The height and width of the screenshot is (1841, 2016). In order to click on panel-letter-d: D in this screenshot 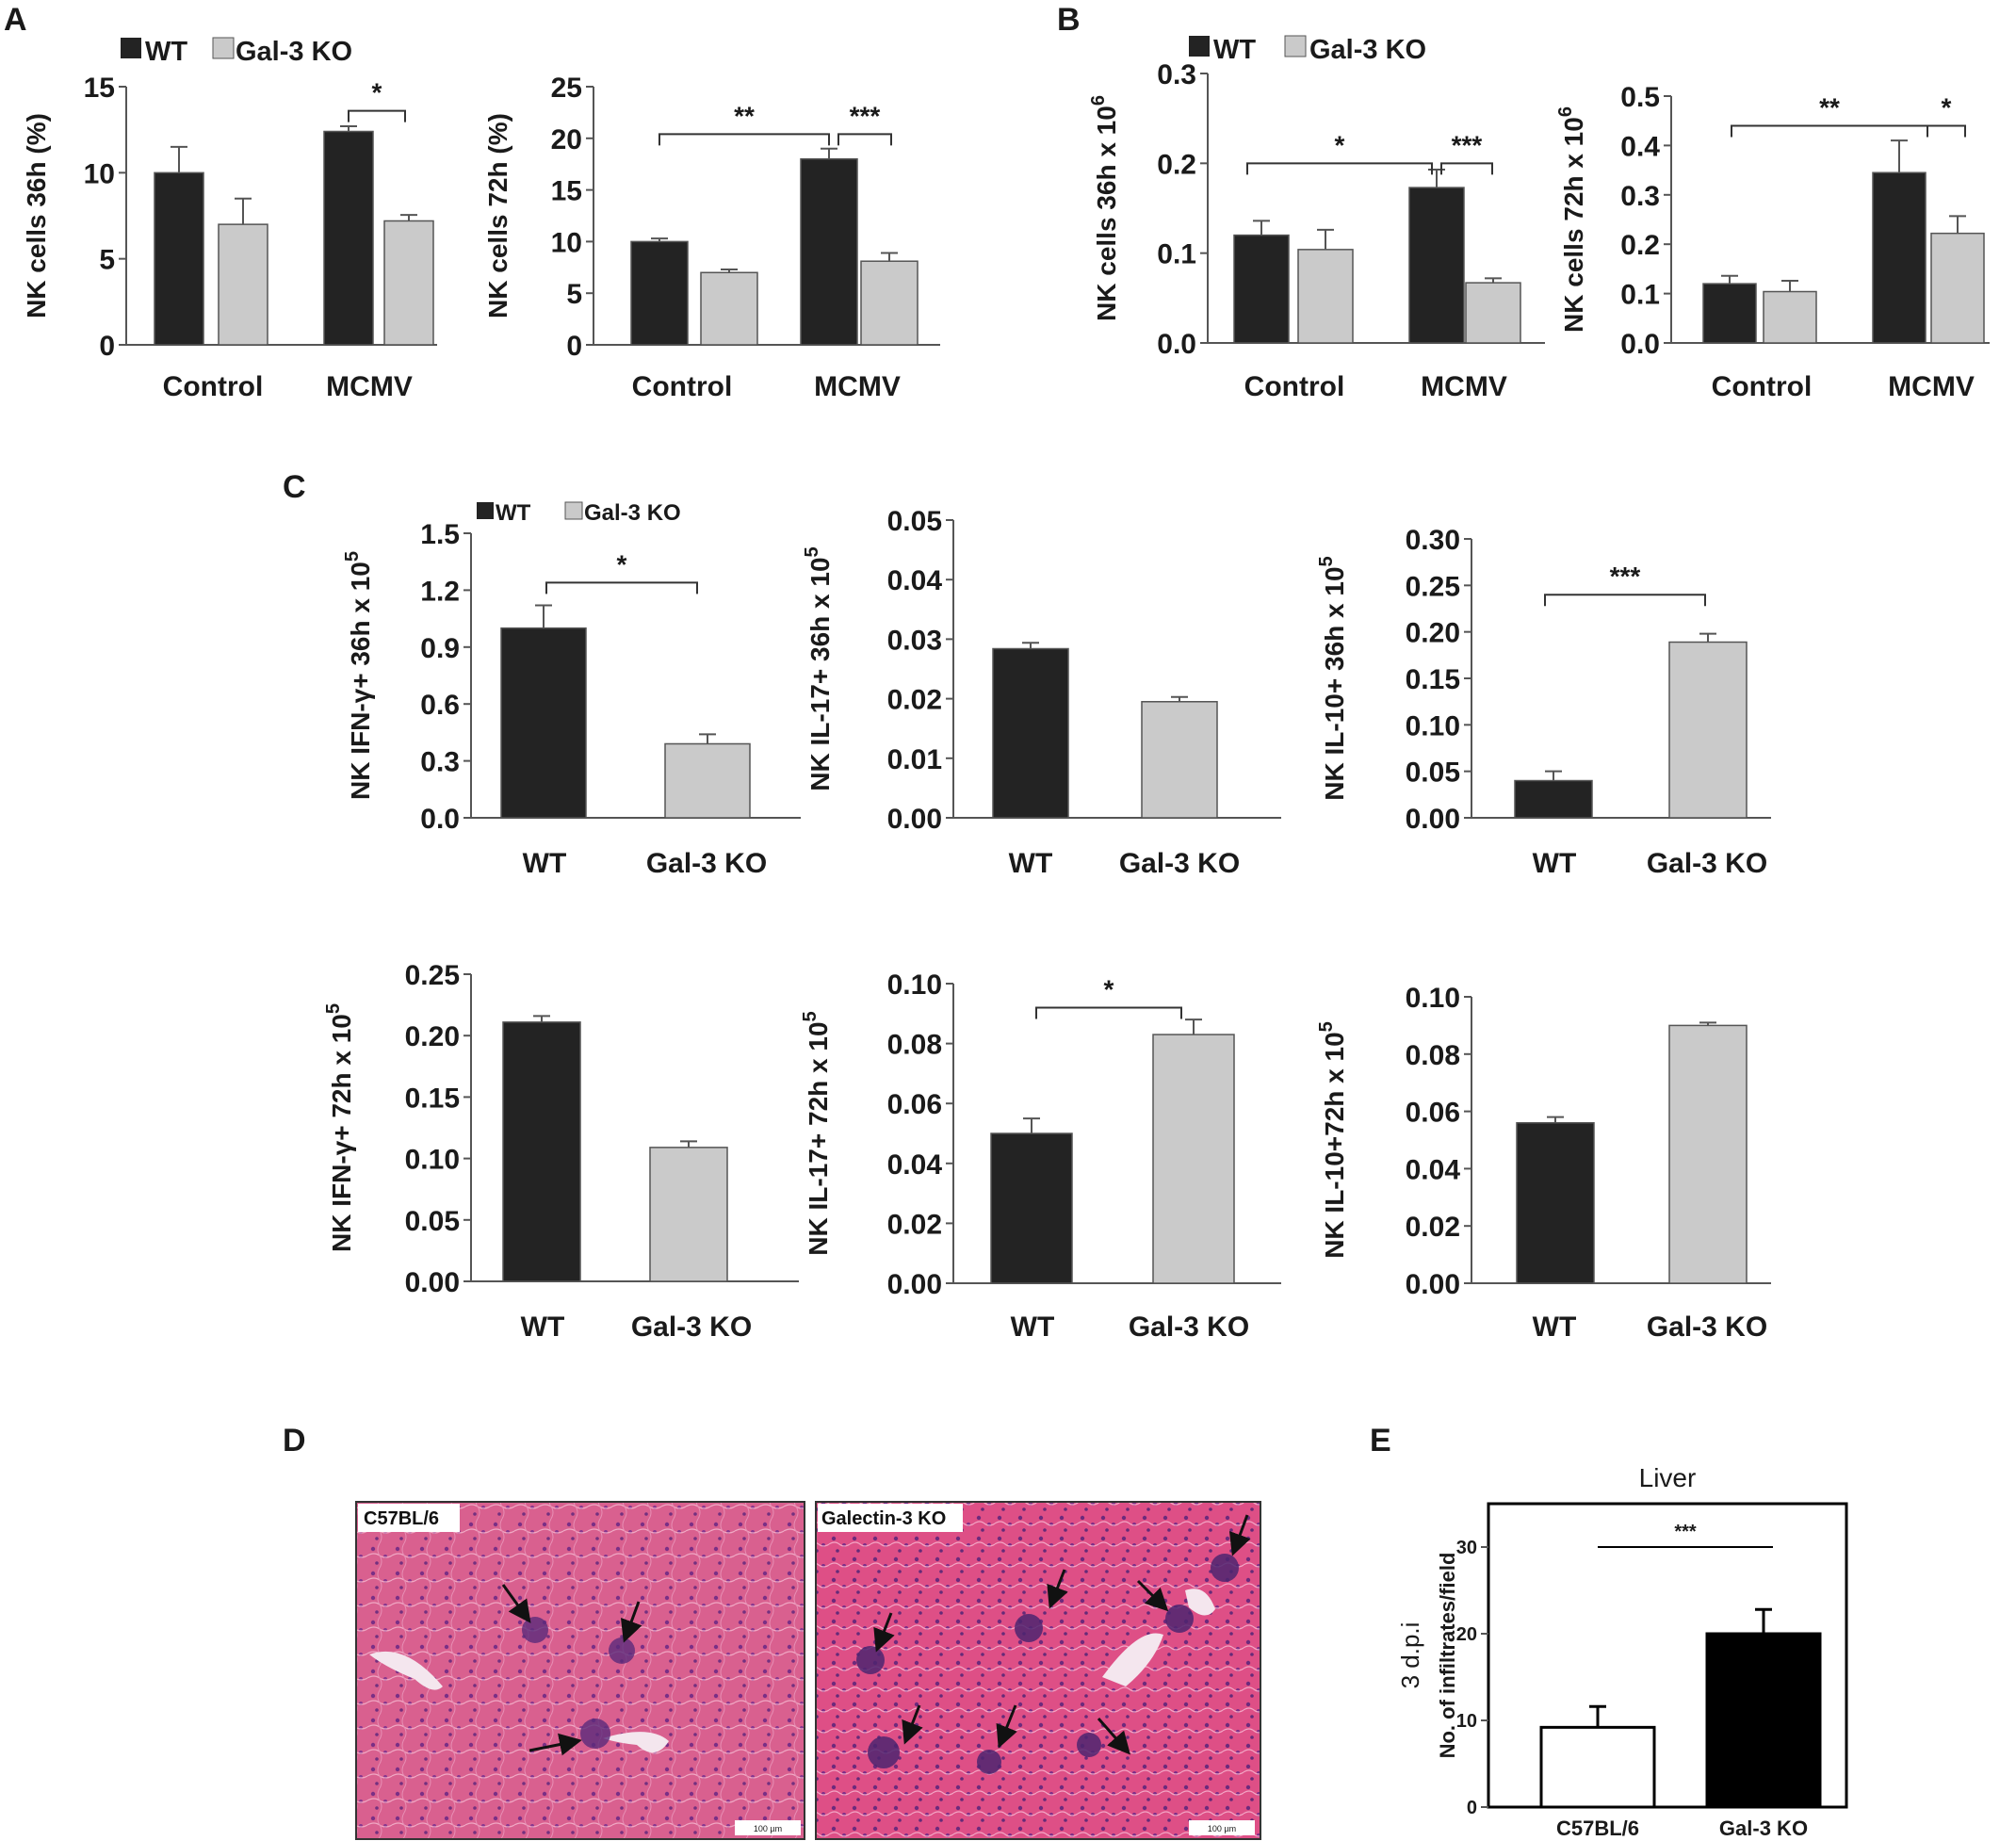, I will do `click(294, 1441)`.